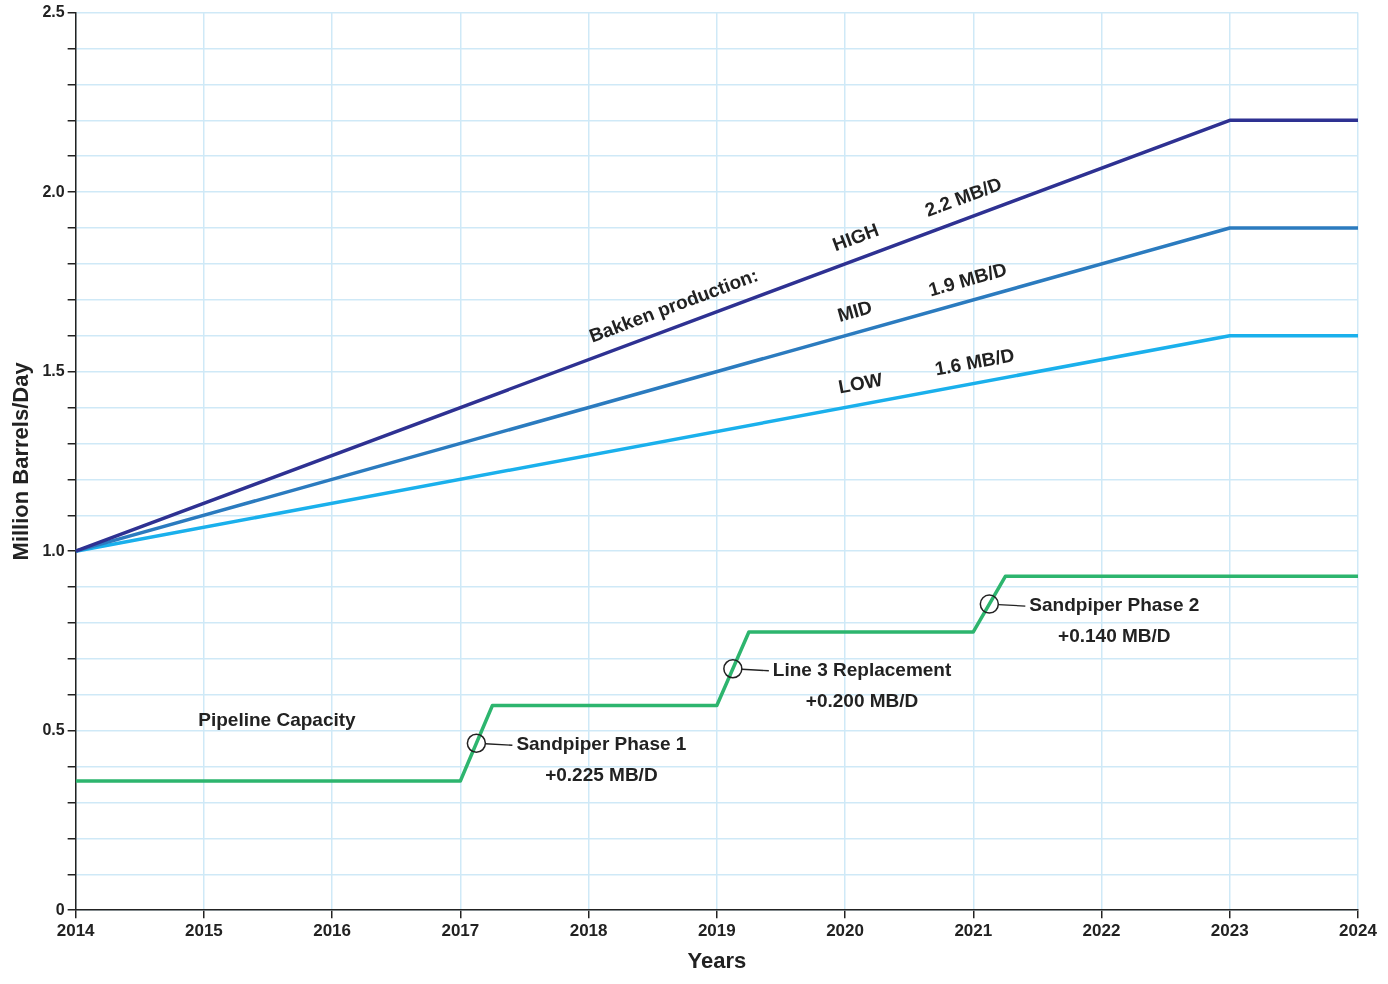 The image size is (1388, 984). What do you see at coordinates (332, 931) in the screenshot?
I see `x-tick-label: 2016` at bounding box center [332, 931].